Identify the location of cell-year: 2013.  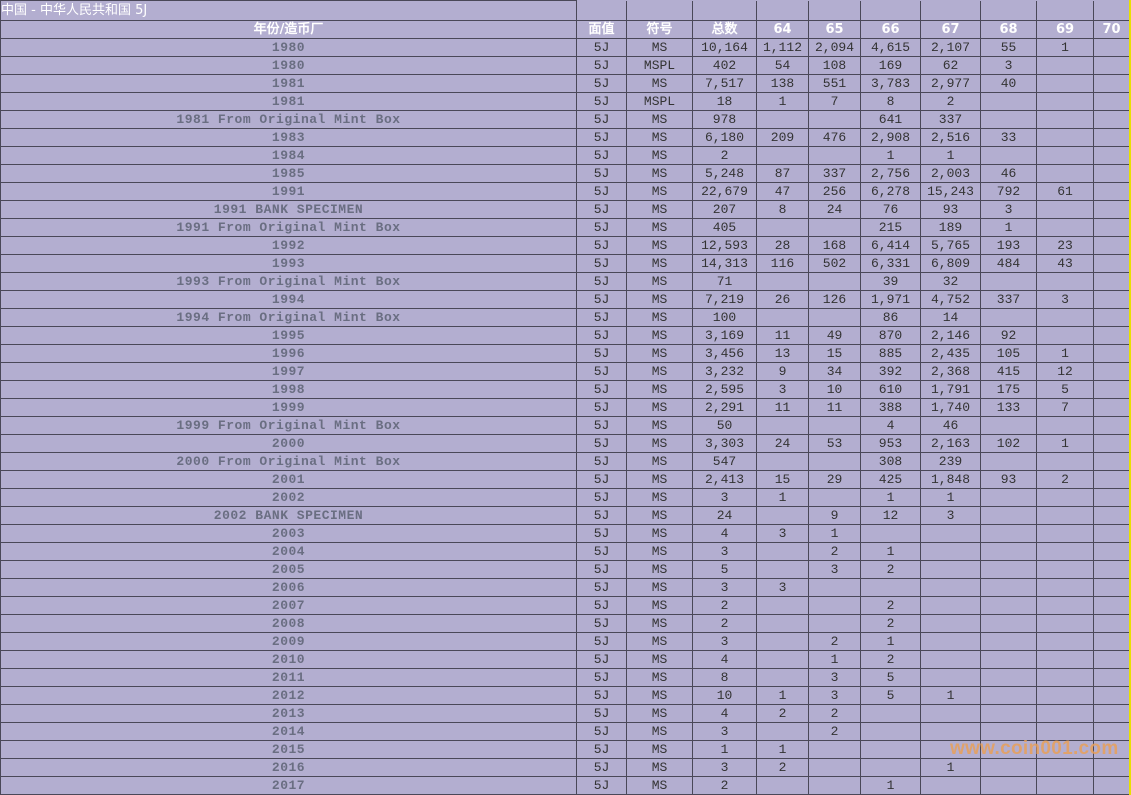
(288, 713).